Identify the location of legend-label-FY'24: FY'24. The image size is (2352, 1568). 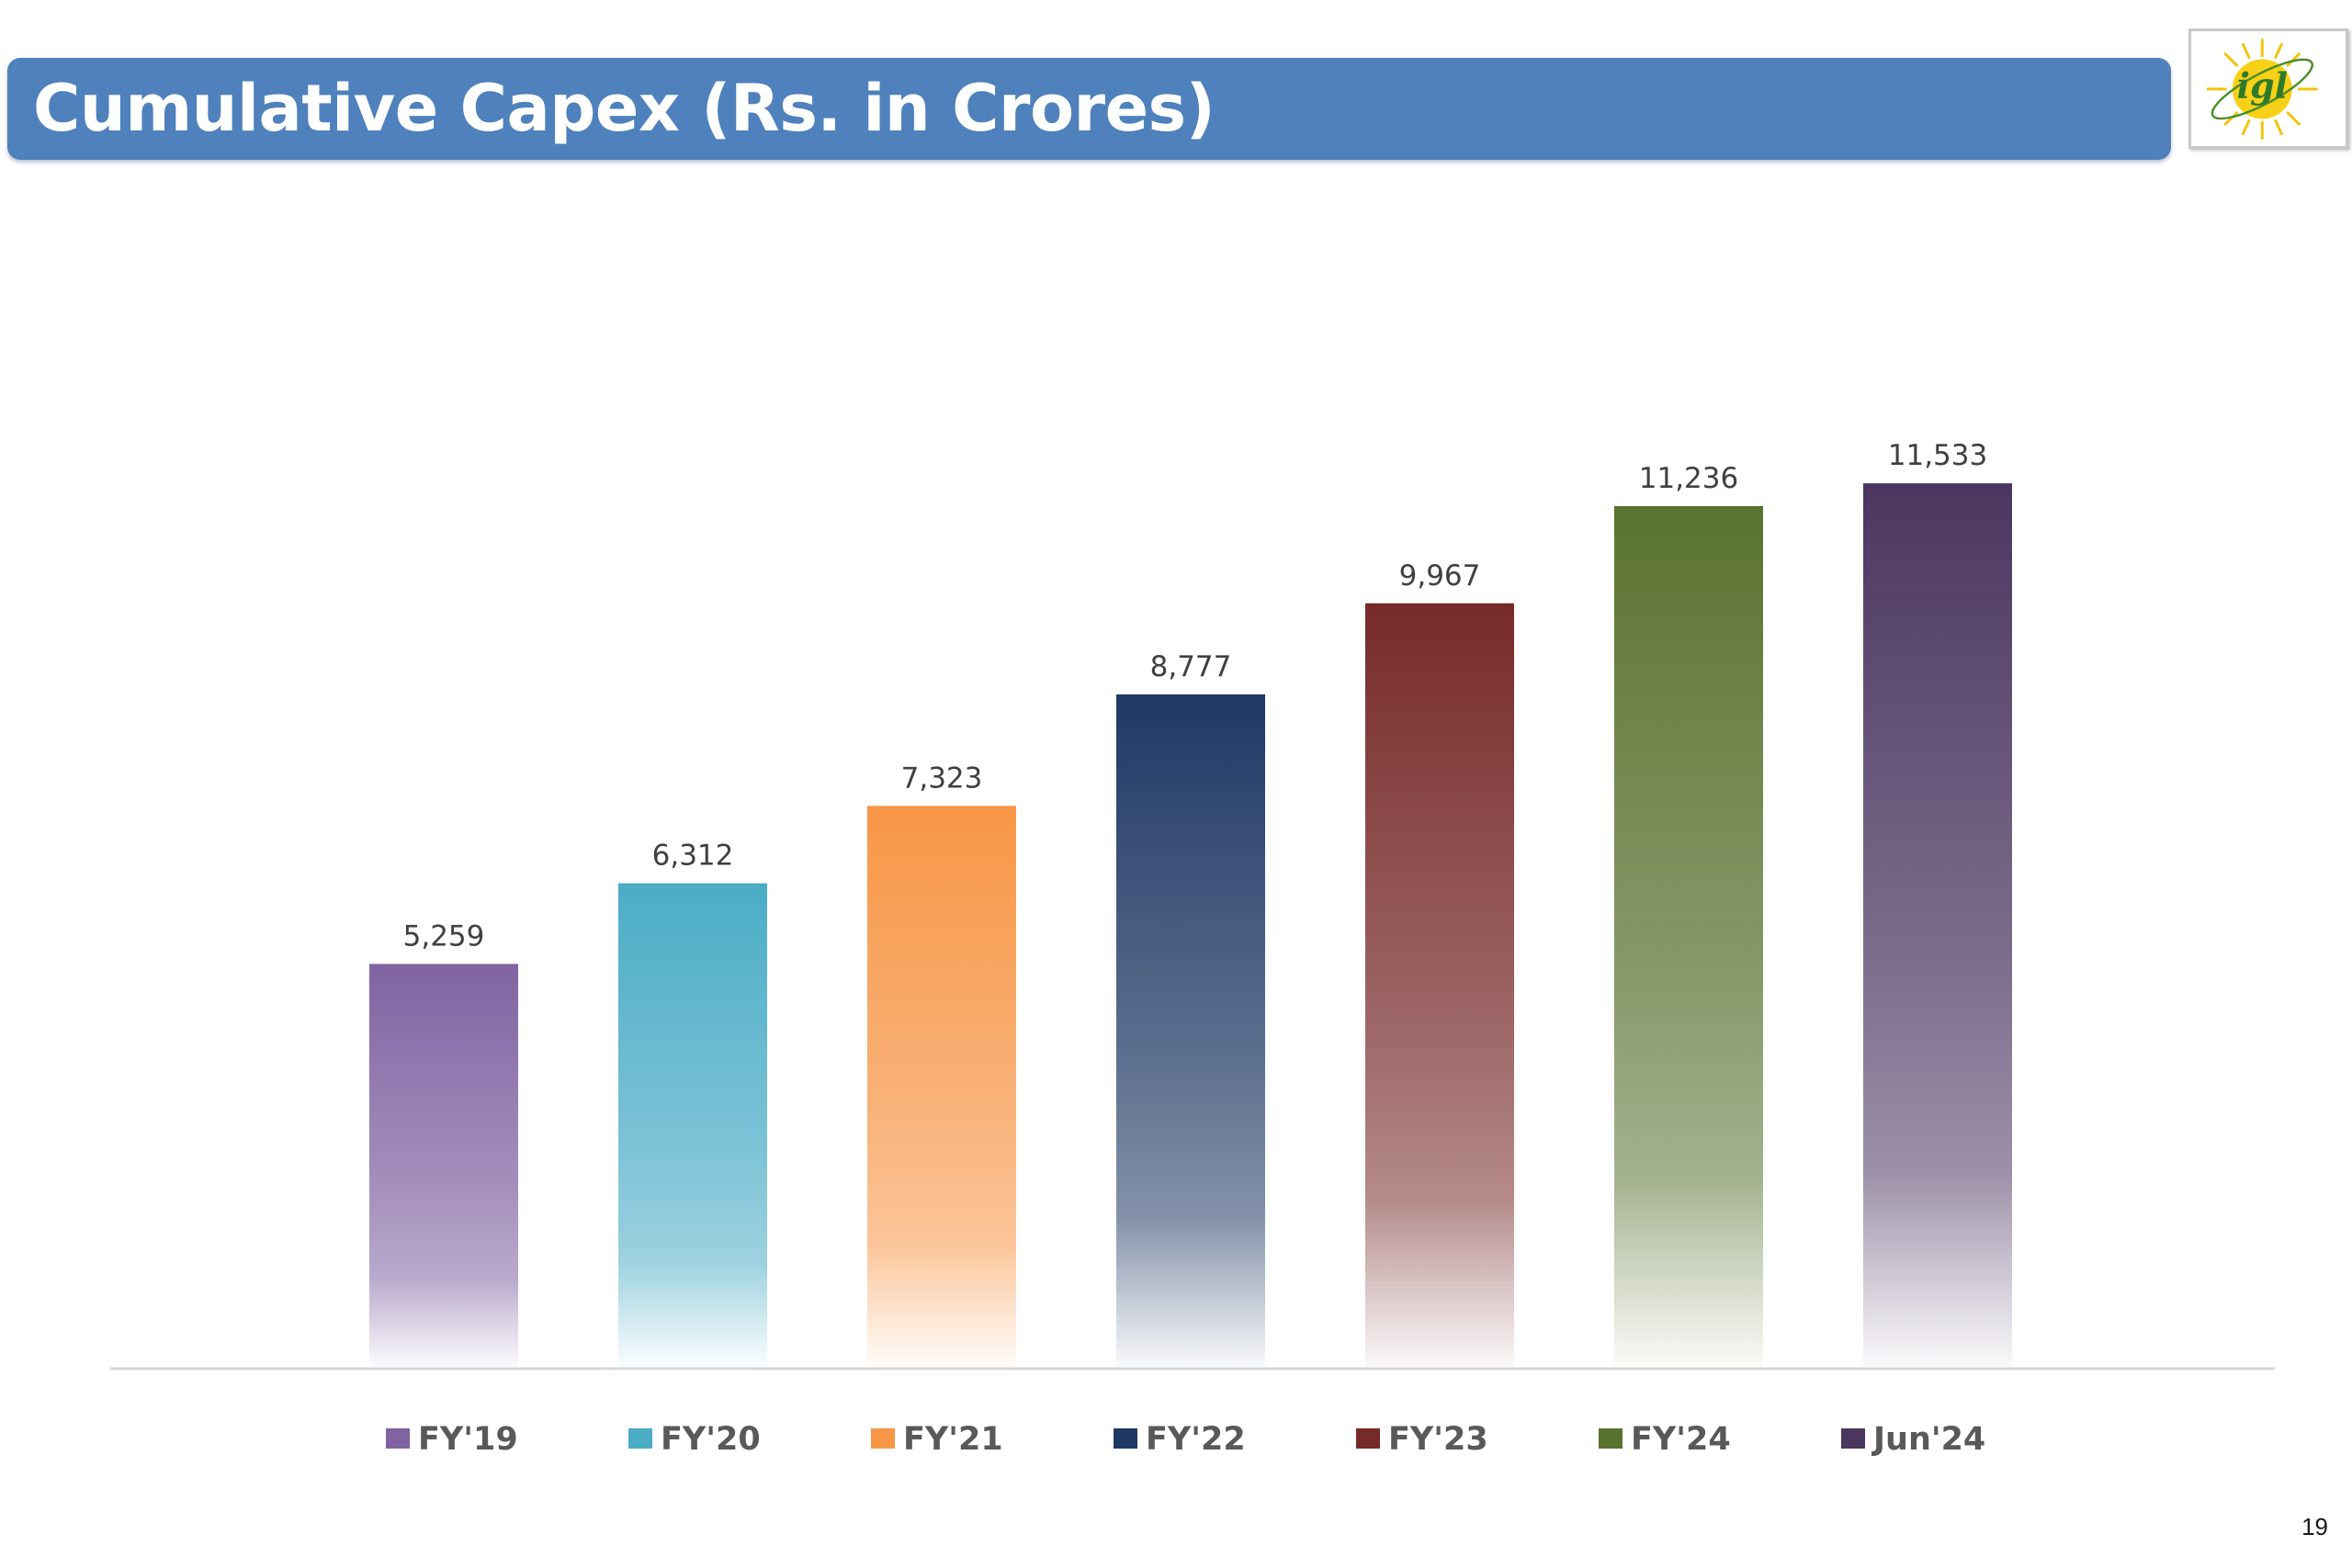
(1681, 1440).